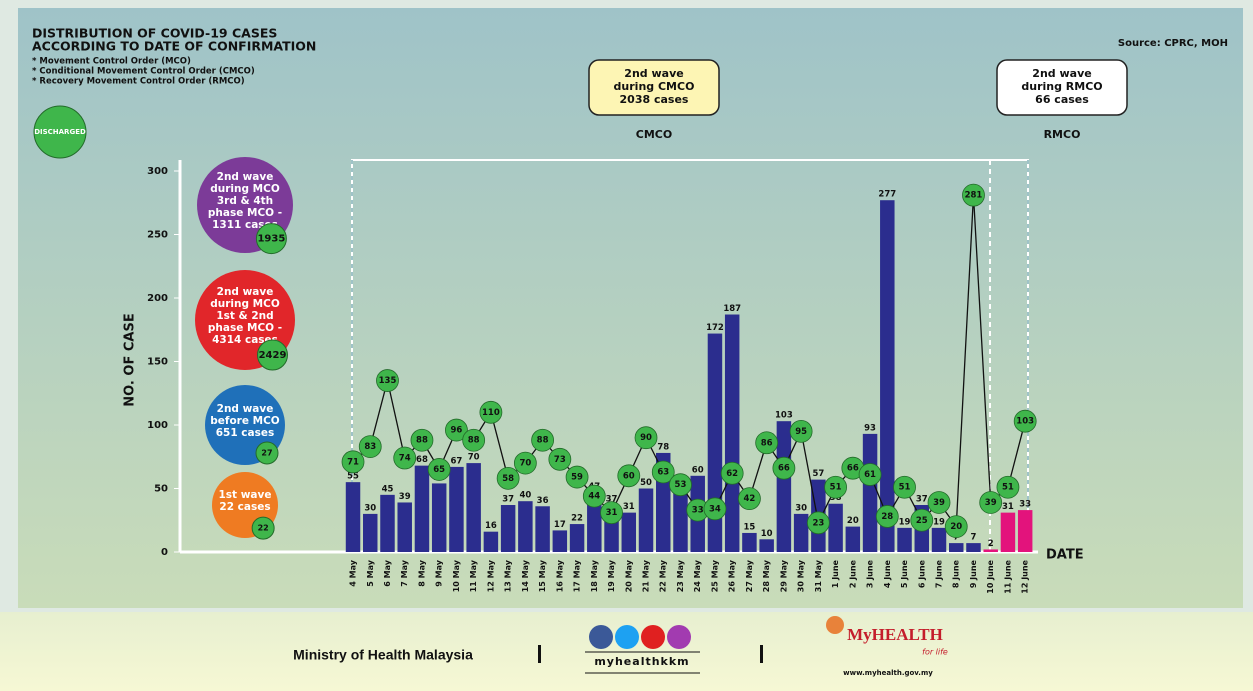  I want to click on x-tick-label: 4 June, so click(887, 573).